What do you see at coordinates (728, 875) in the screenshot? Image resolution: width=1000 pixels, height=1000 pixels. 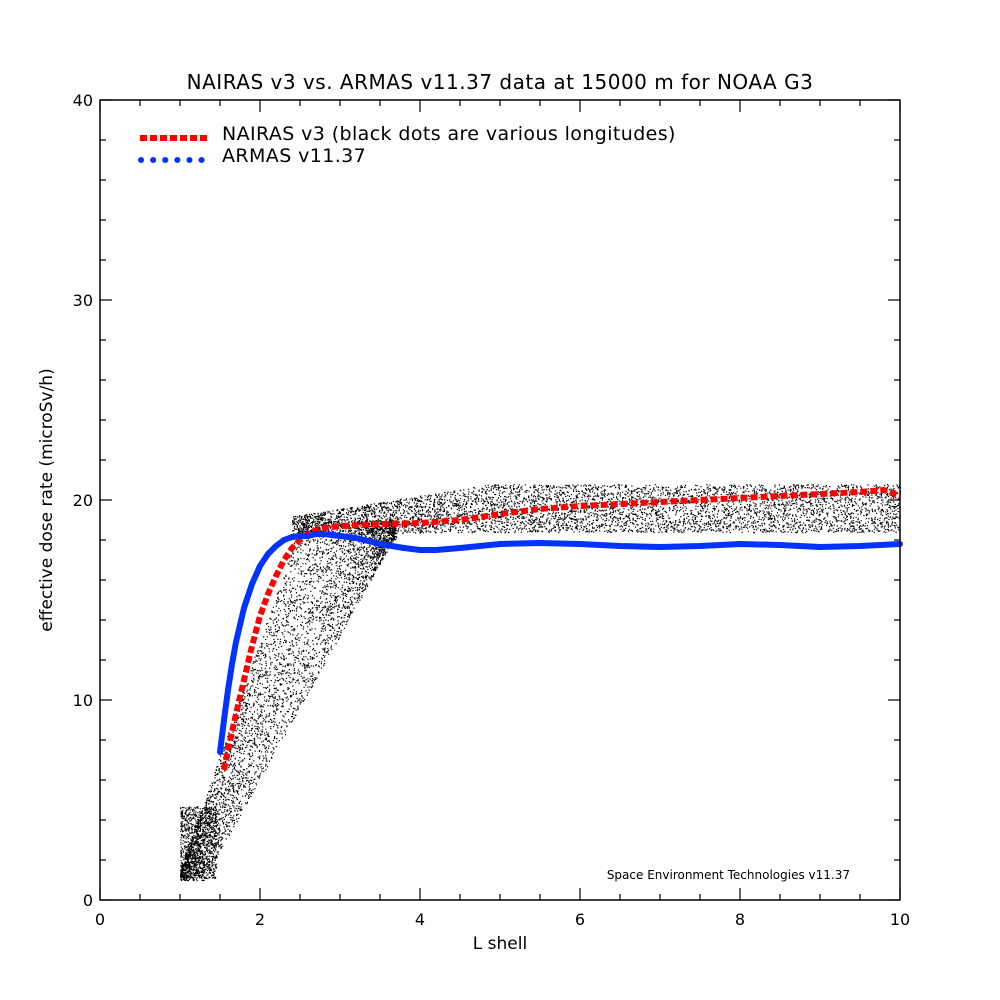 I see `credit-text: Space Environment Technologies v11.37` at bounding box center [728, 875].